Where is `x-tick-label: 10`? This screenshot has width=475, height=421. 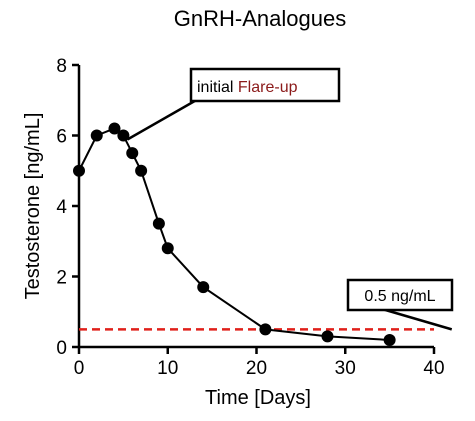
x-tick-label: 10 is located at coordinates (167, 368).